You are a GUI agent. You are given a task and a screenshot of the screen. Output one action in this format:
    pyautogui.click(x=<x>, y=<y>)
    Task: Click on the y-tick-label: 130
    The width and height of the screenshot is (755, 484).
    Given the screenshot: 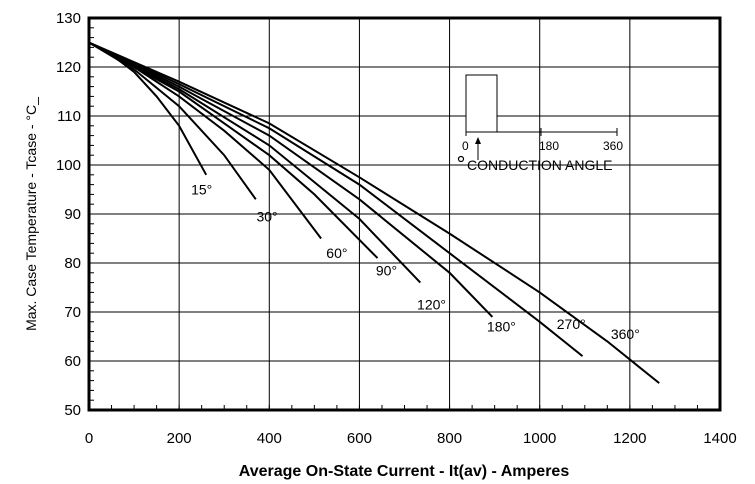 What is the action you would take?
    pyautogui.click(x=68, y=18)
    